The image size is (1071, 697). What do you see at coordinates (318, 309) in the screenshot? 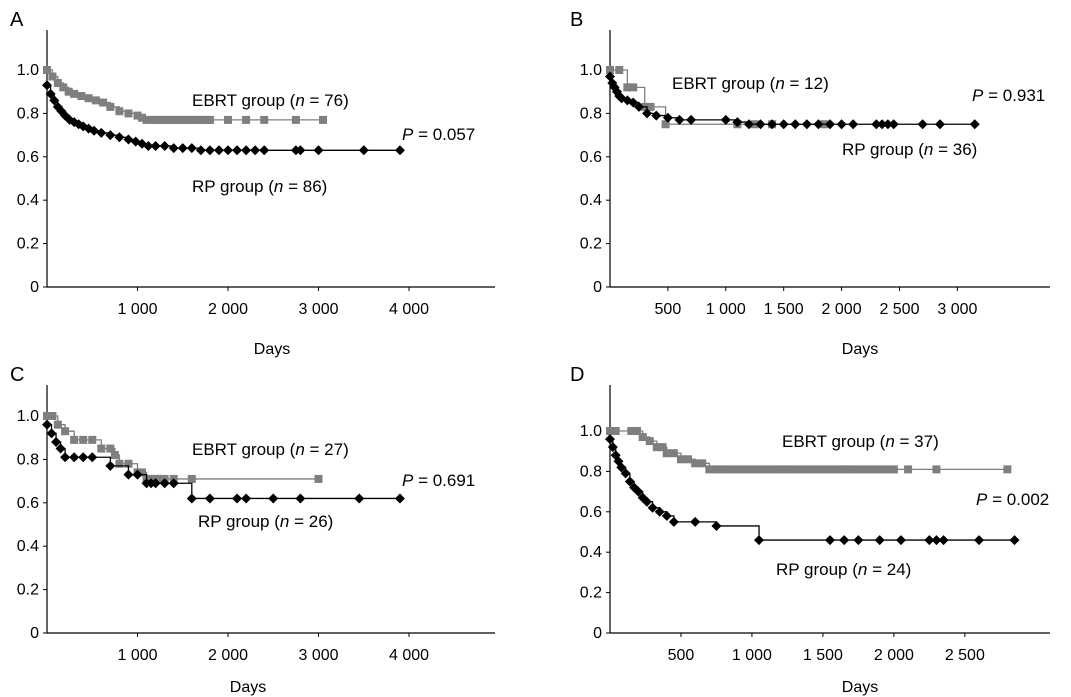
I see `x-tick-label: 3 000` at bounding box center [318, 309].